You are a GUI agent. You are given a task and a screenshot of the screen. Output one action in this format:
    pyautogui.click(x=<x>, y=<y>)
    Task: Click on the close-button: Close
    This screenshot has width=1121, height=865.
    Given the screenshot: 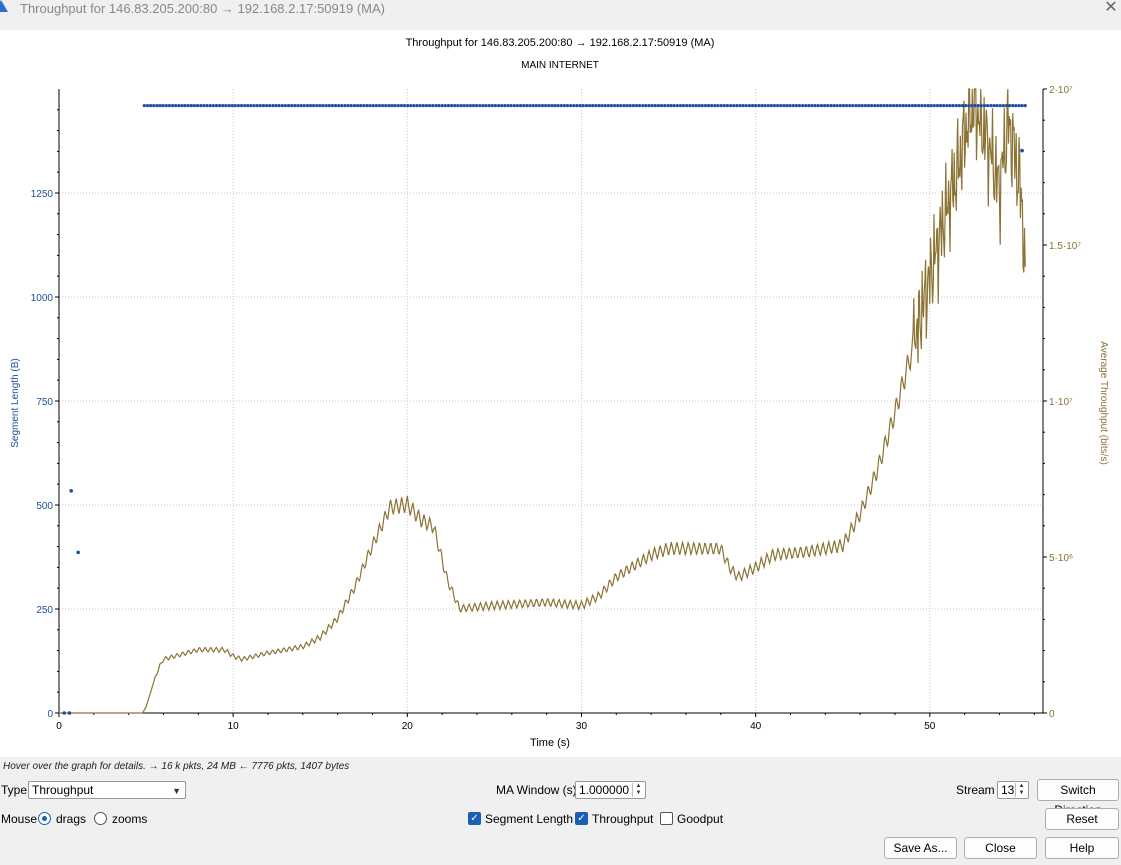 What is the action you would take?
    pyautogui.click(x=1000, y=848)
    